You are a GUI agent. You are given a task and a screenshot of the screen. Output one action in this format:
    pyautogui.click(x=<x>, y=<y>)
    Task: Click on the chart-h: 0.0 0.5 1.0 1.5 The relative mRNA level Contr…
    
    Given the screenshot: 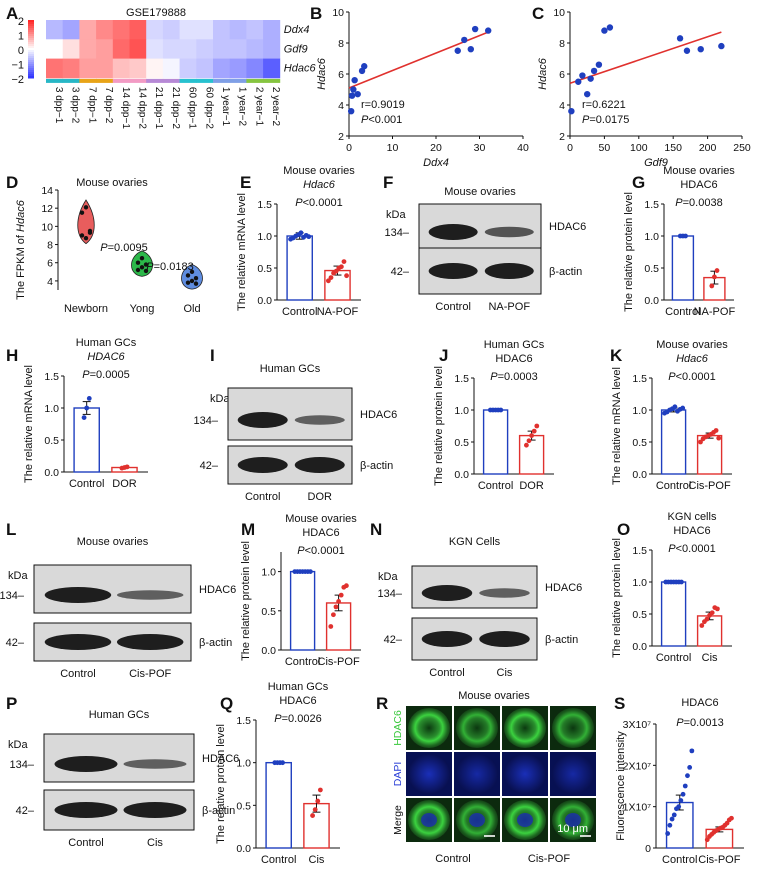 What is the action you would take?
    pyautogui.click(x=85, y=413)
    